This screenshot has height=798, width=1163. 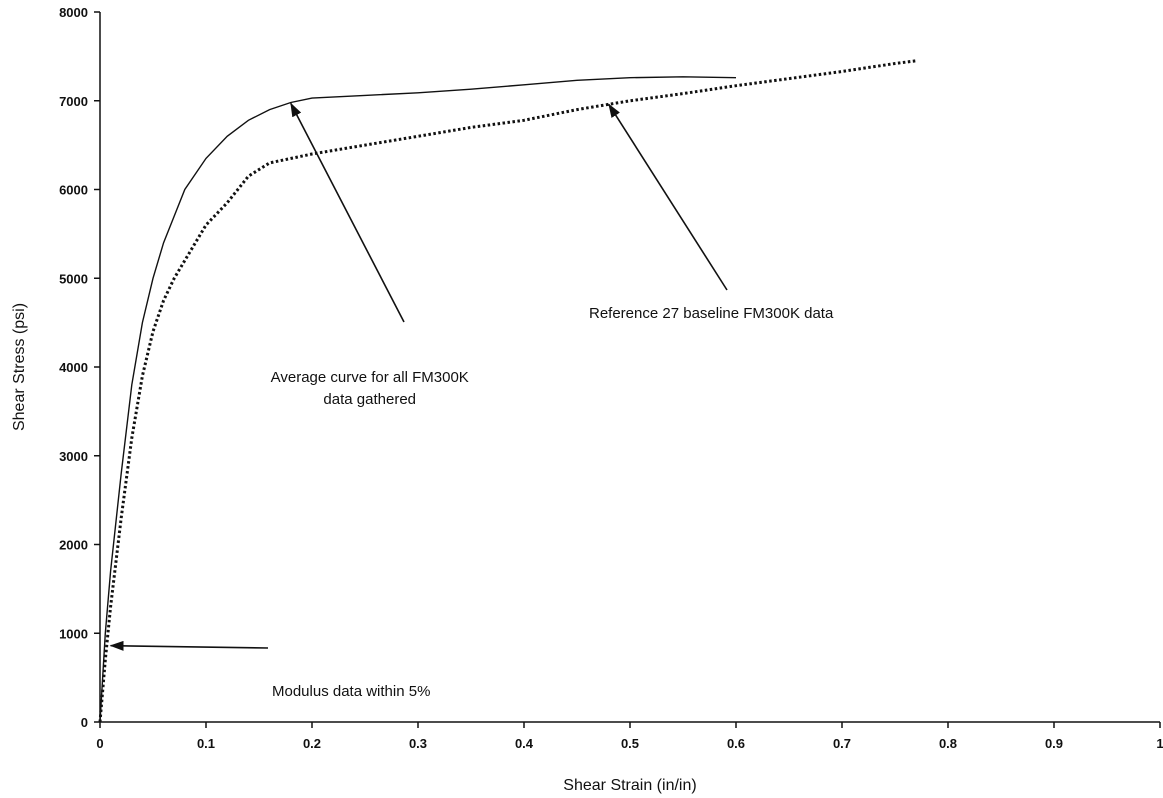 I want to click on x-tick-label: 0.2, so click(x=312, y=743).